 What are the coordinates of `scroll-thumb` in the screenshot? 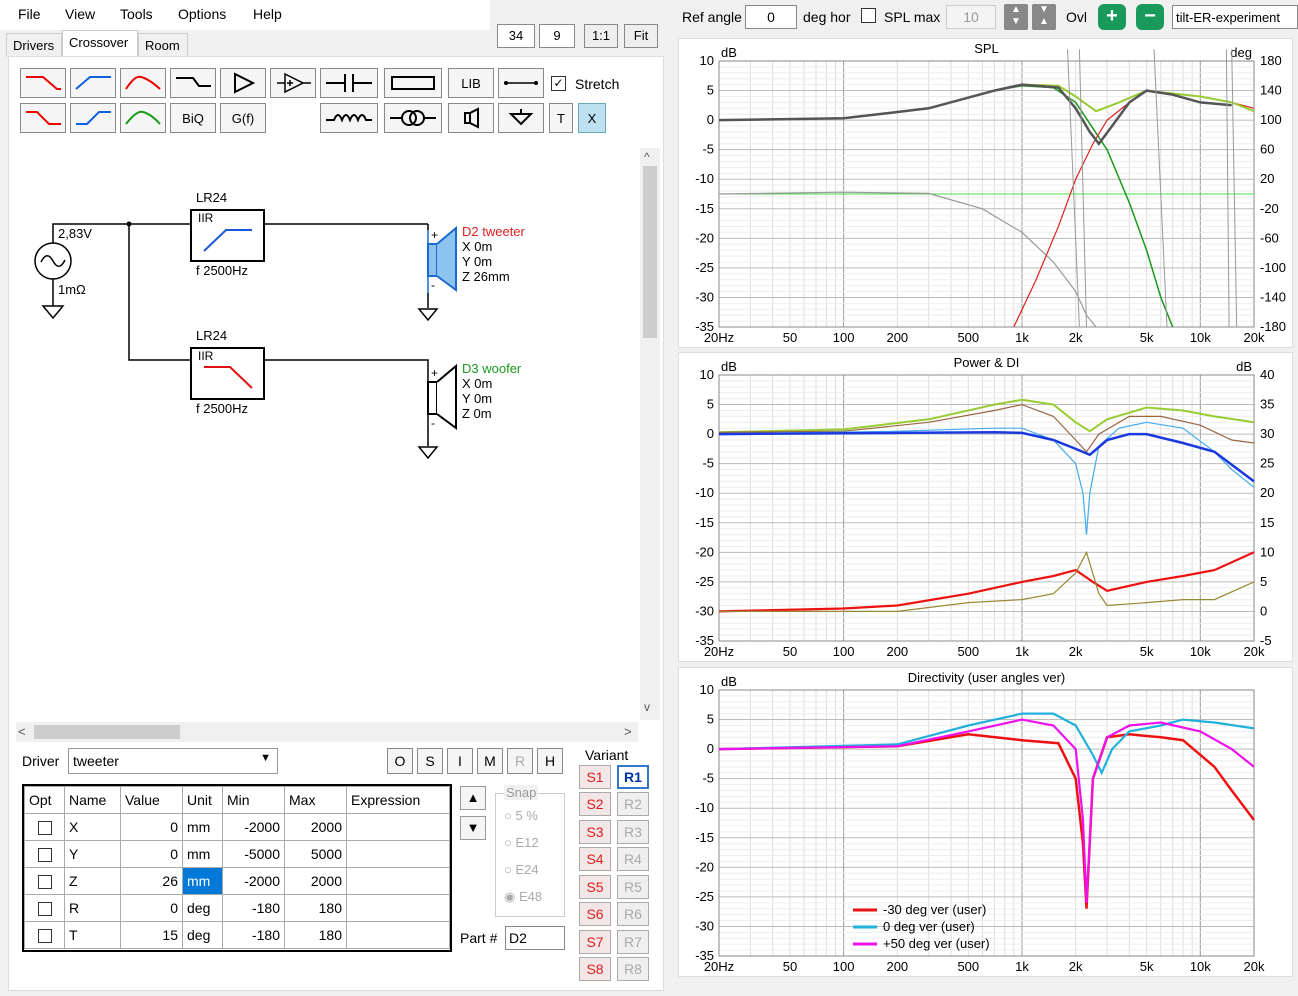 It's located at (650, 252).